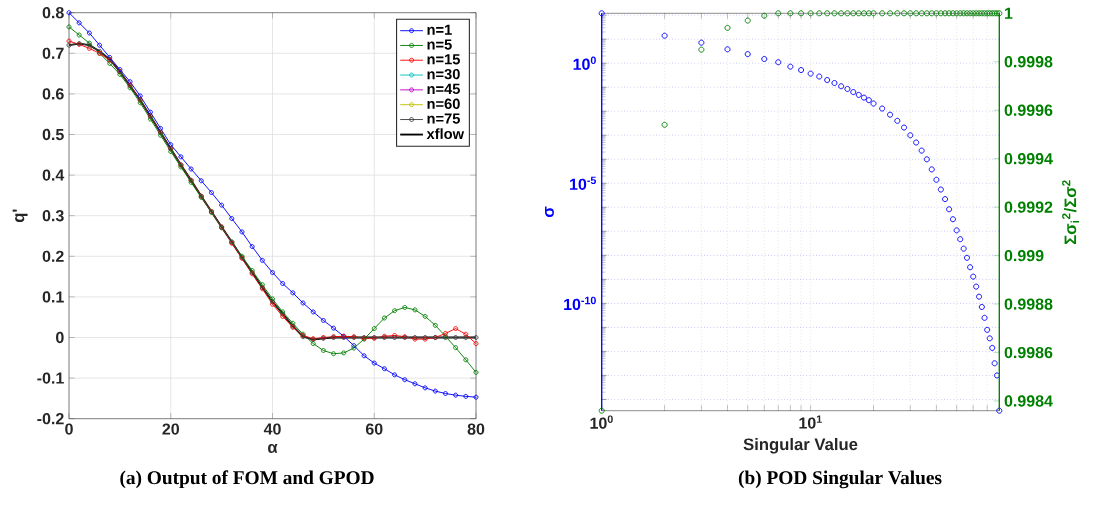  I want to click on y2-tick-label: 0.9984, so click(1028, 401).